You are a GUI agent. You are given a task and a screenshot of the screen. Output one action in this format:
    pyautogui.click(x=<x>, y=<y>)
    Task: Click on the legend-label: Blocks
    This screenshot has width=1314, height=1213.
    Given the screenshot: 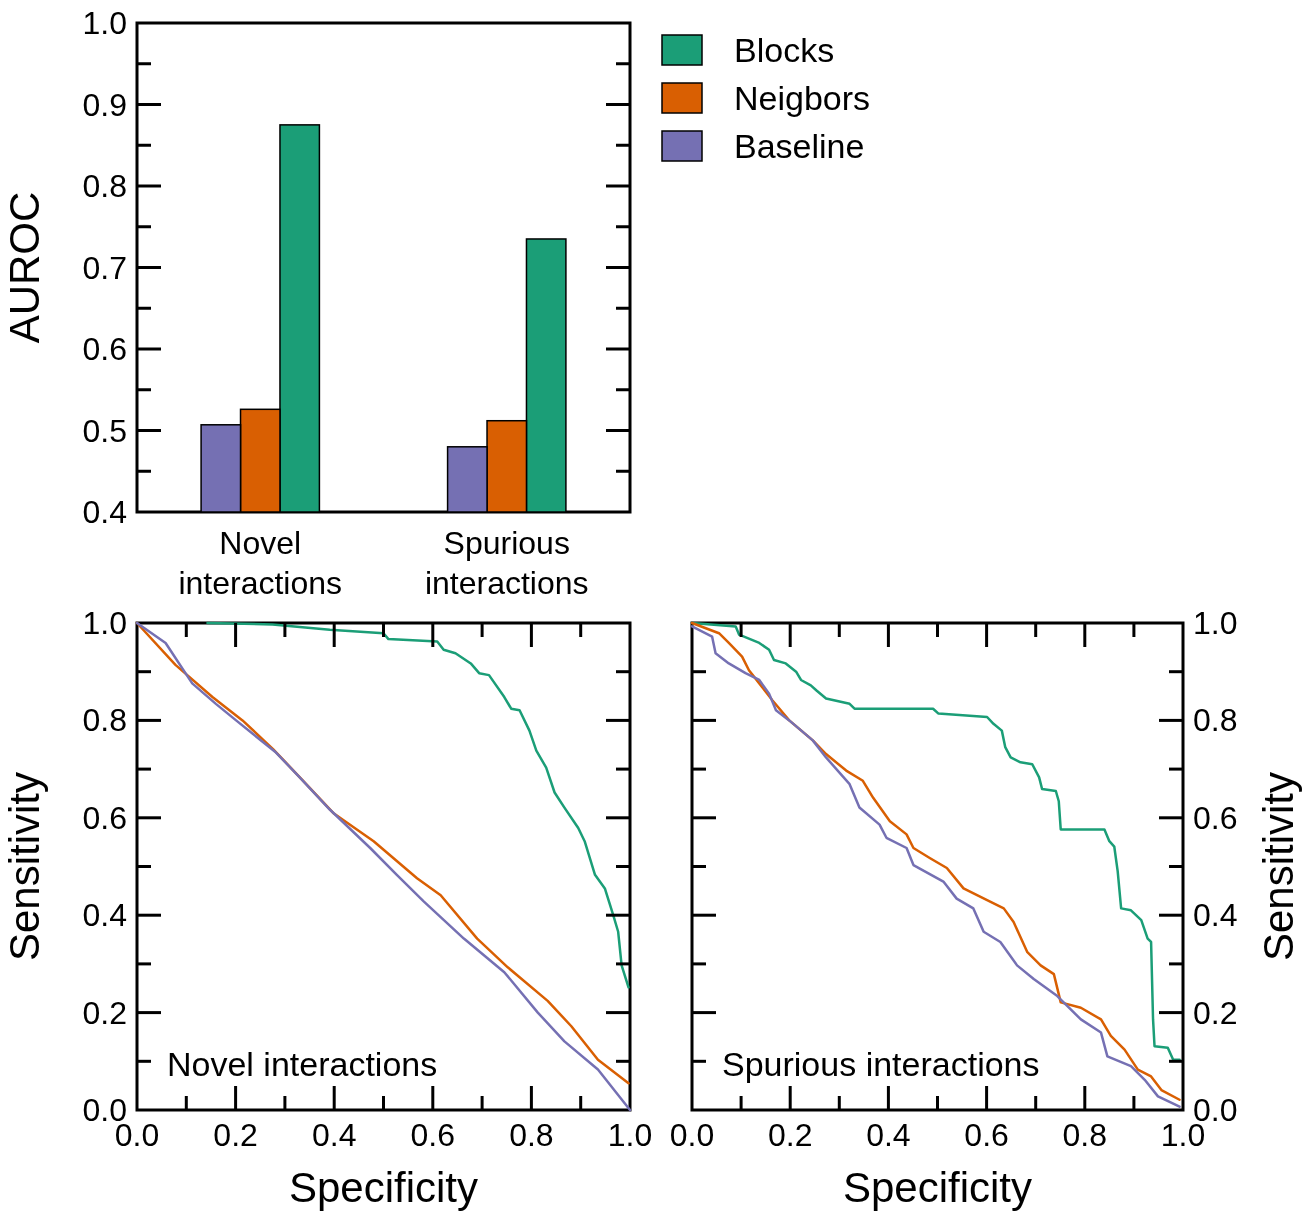 What is the action you would take?
    pyautogui.click(x=784, y=50)
    